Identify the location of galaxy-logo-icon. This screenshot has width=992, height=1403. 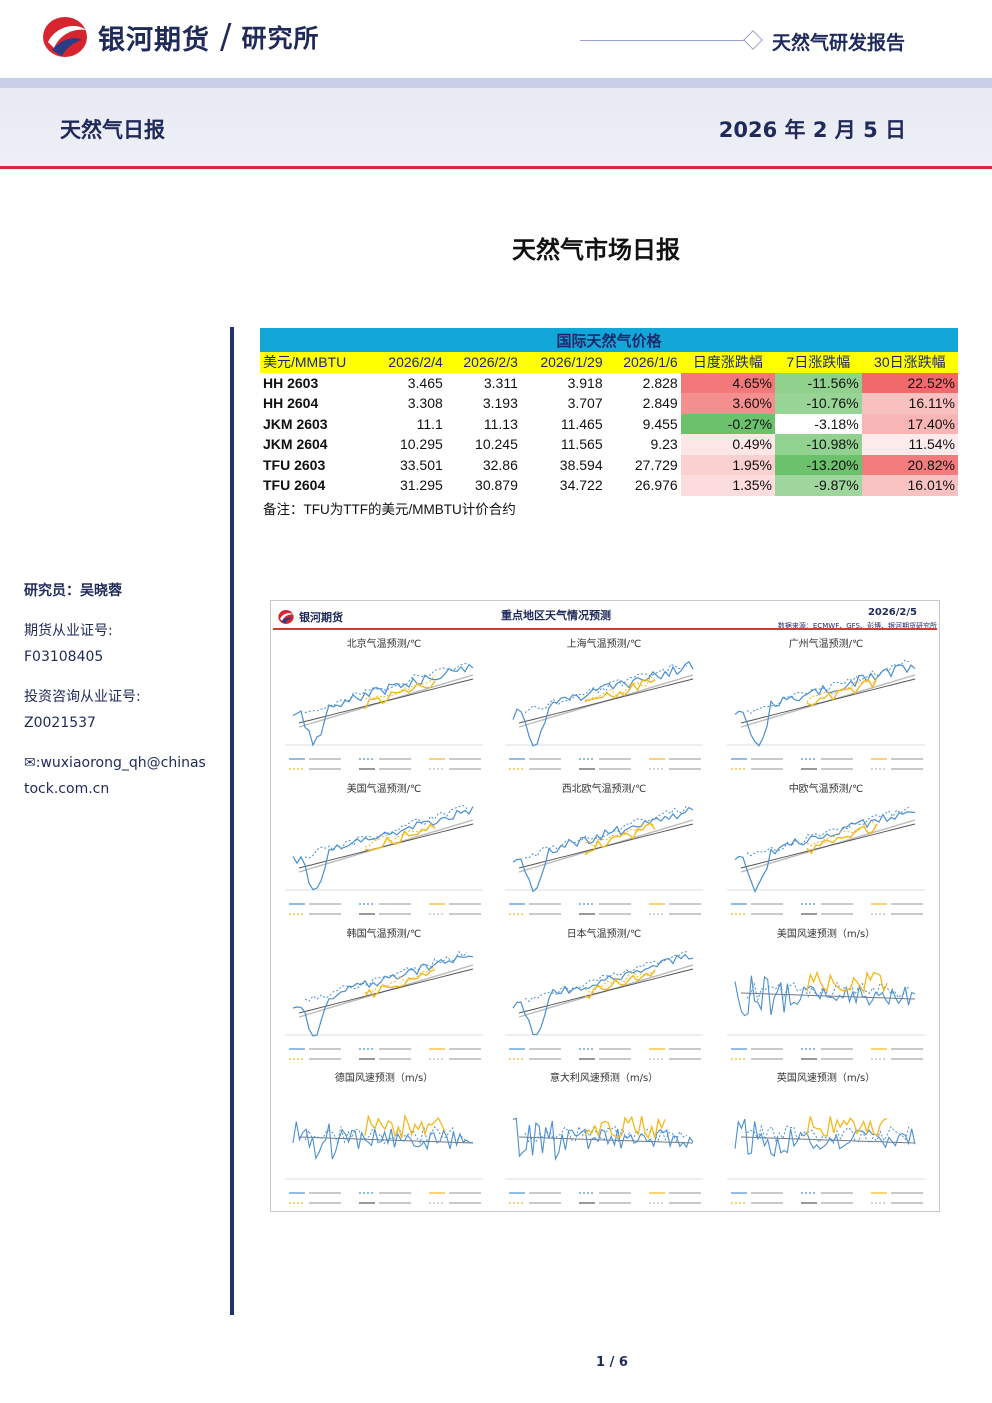
(65, 37).